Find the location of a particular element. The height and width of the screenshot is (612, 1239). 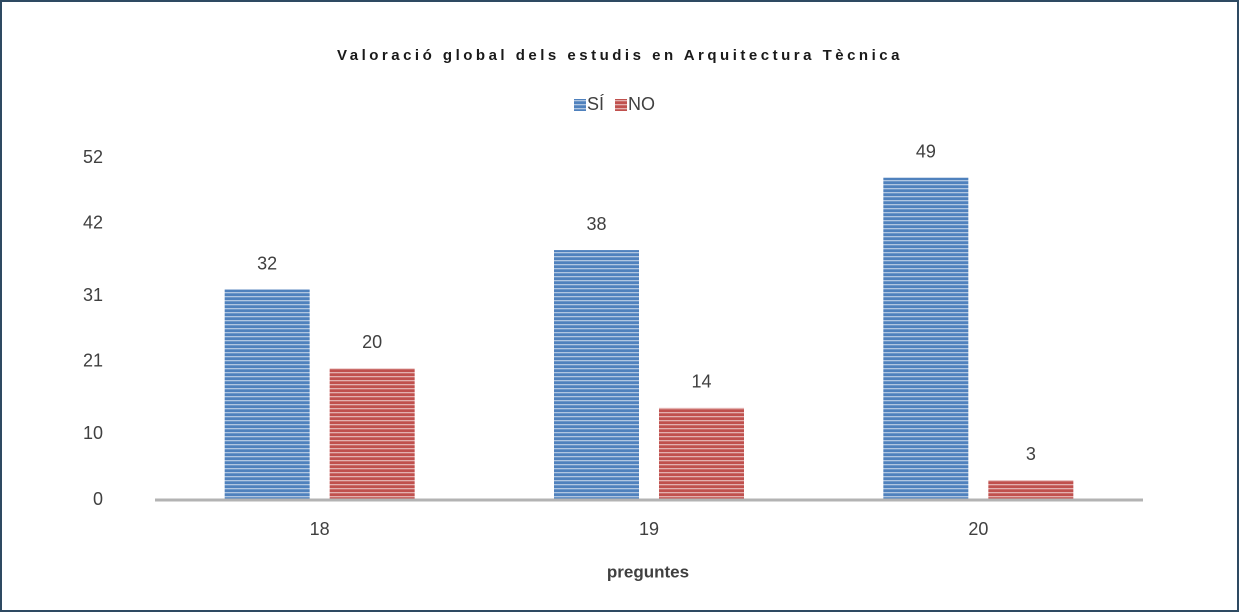

y-tick-label: 52 is located at coordinates (93, 157).